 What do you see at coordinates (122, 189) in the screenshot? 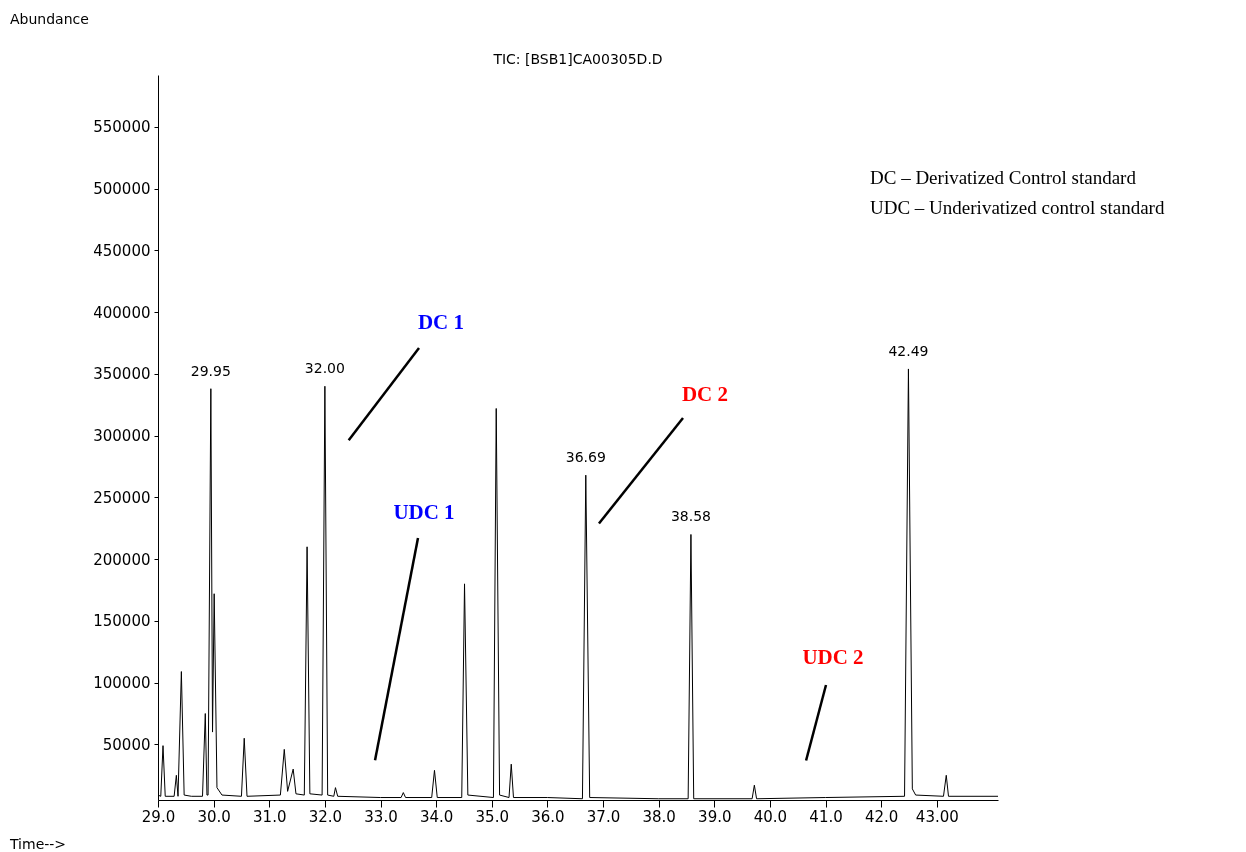
I see `y-tick-label: 500000` at bounding box center [122, 189].